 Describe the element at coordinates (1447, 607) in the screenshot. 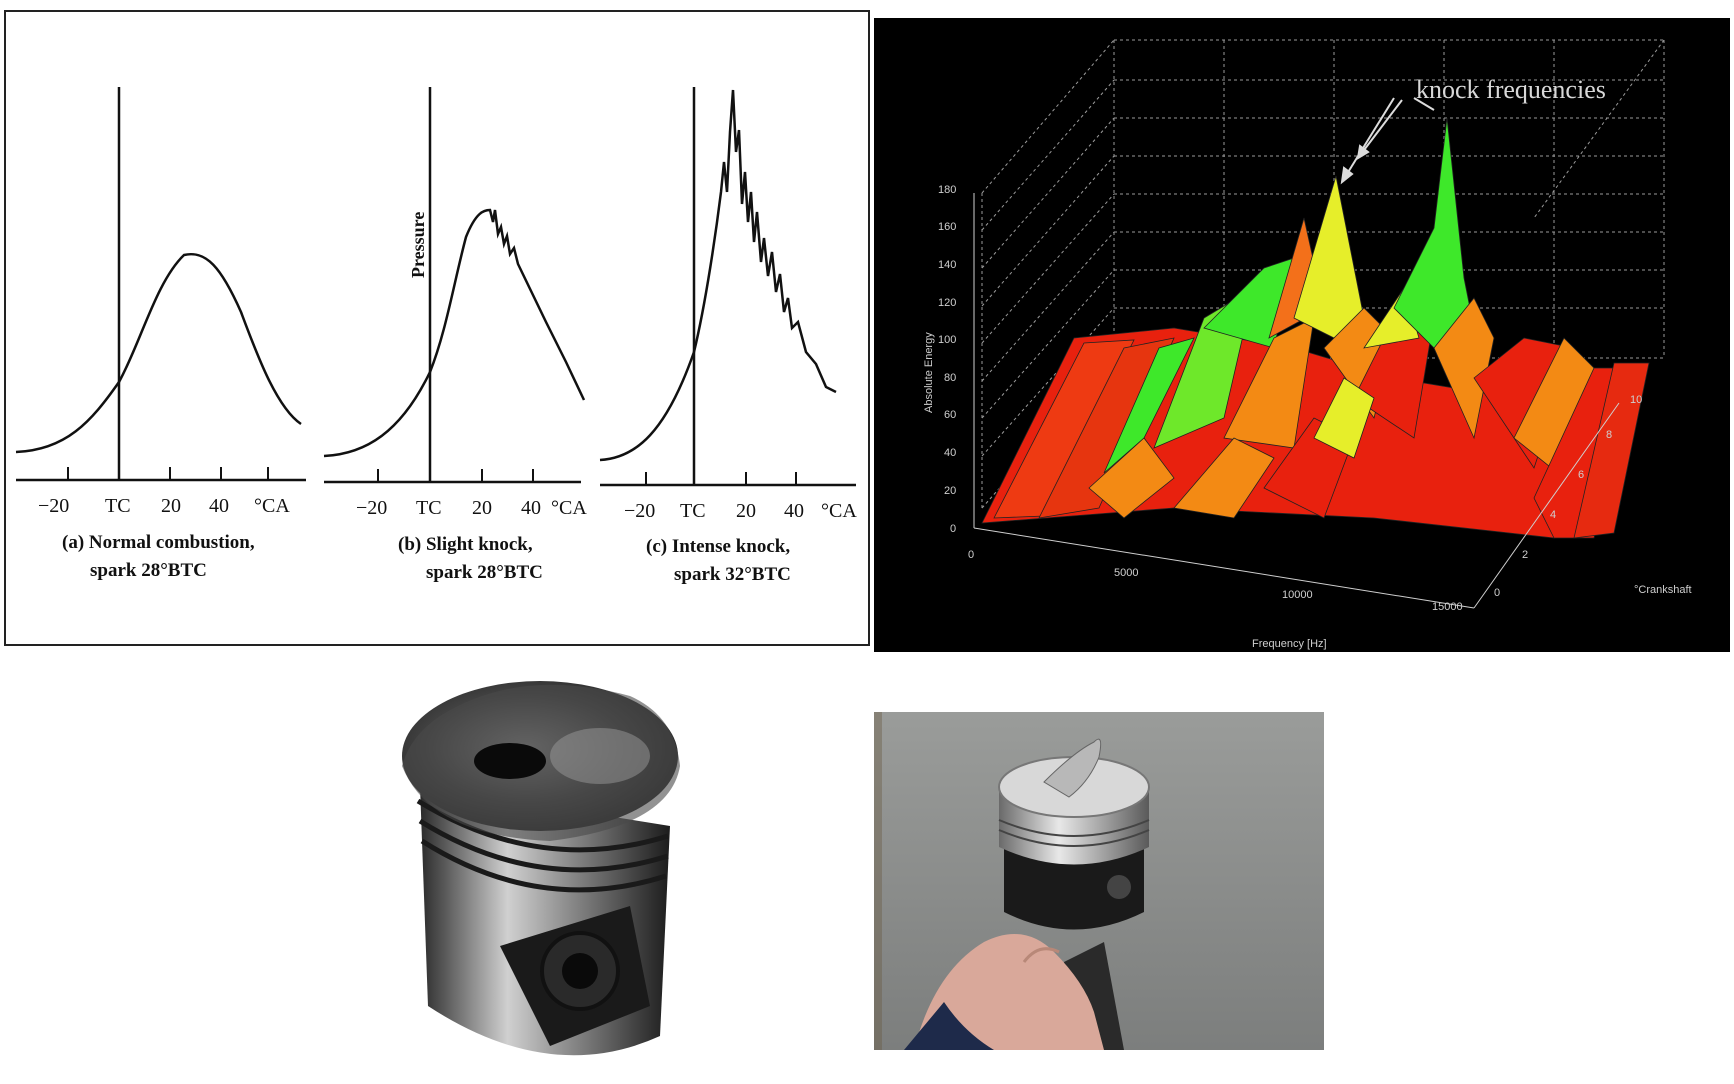

I see `x-tick-label: 15000` at that location.